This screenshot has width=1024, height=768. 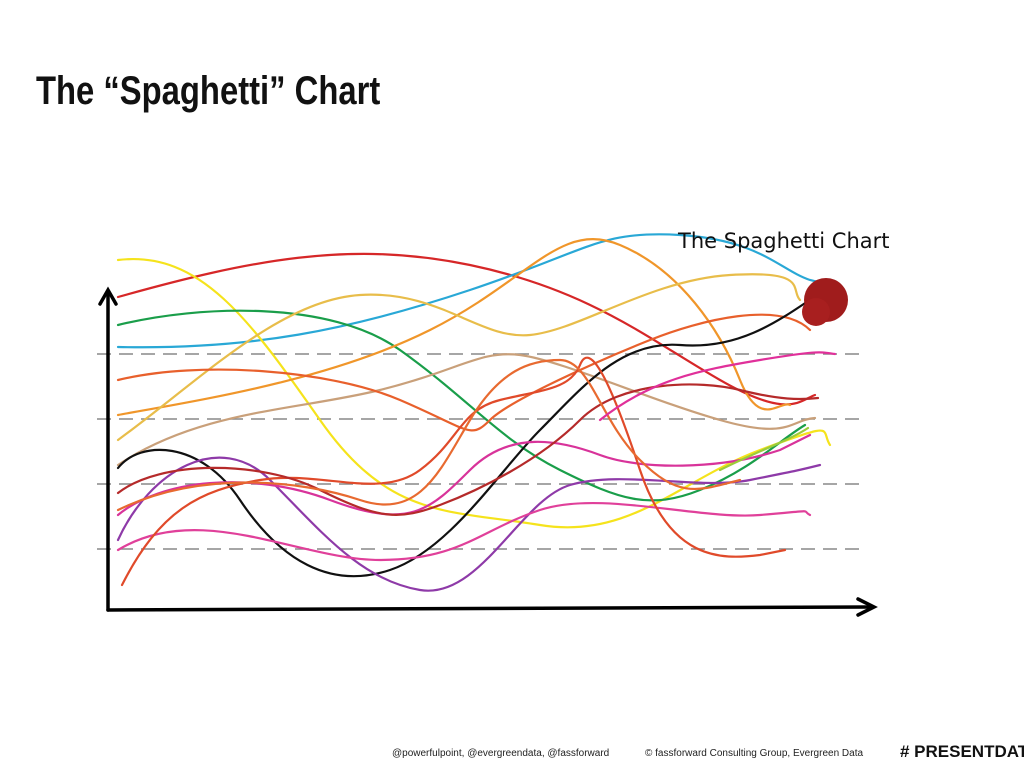 I want to click on meatball, so click(x=816, y=312).